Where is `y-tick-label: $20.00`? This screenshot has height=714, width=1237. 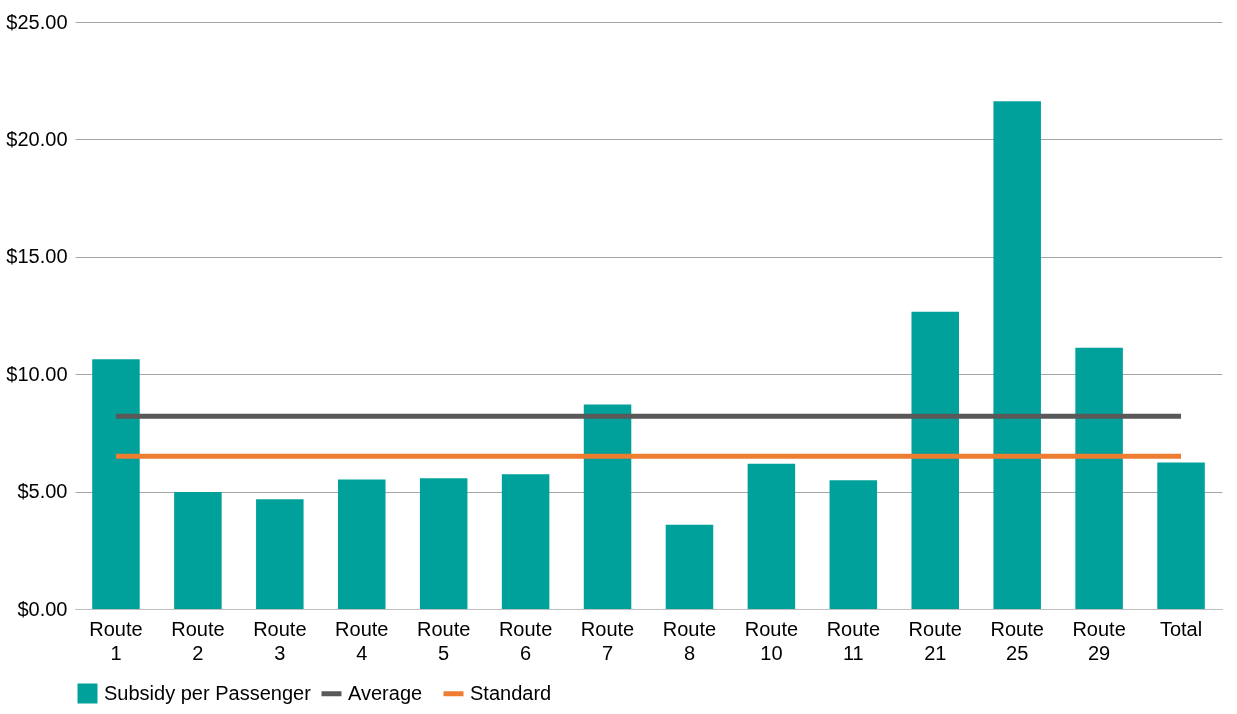 y-tick-label: $20.00 is located at coordinates (37, 138).